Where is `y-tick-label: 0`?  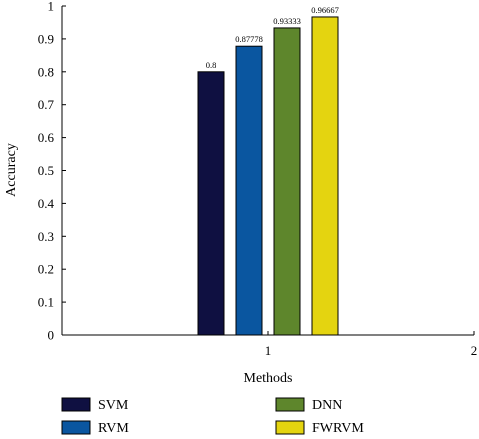 y-tick-label: 0 is located at coordinates (51, 335).